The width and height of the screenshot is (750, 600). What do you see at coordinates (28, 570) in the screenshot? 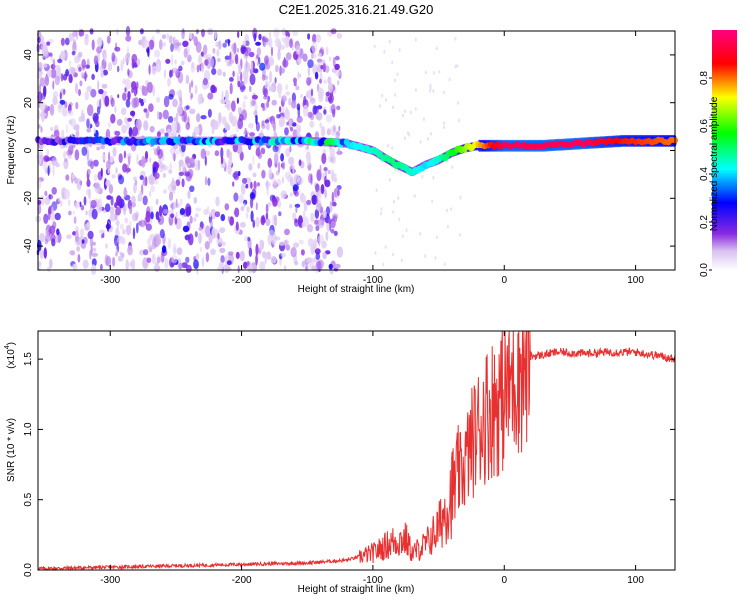
I see `y-tick-label: 0.0` at bounding box center [28, 570].